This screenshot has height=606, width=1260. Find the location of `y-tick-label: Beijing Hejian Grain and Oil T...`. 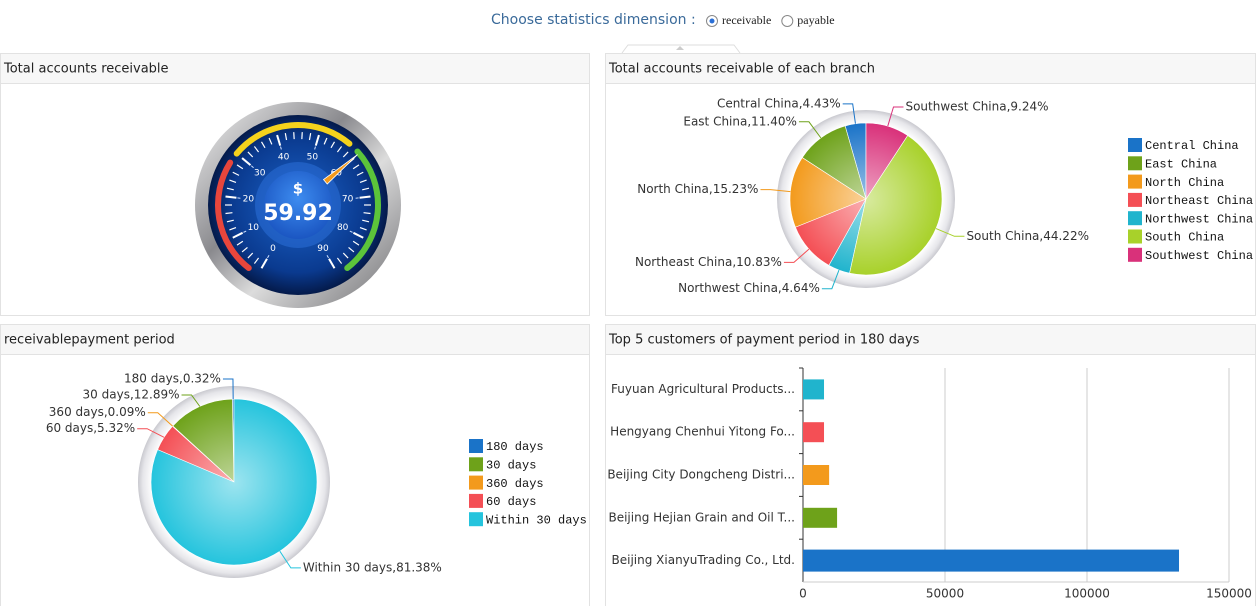

y-tick-label: Beijing Hejian Grain and Oil T... is located at coordinates (701, 517).